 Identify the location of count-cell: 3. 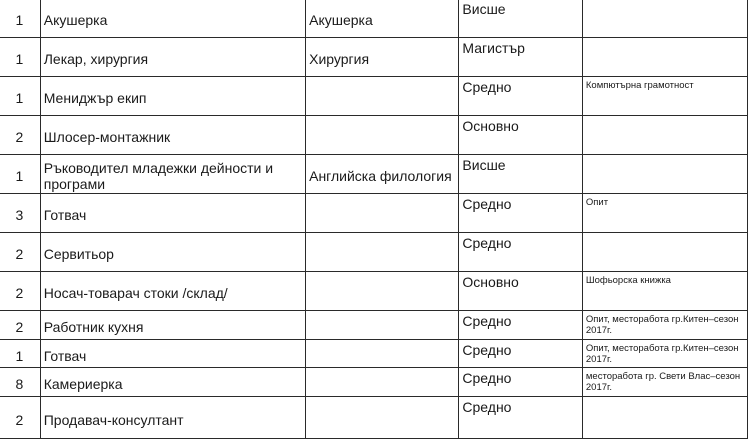
(20, 213).